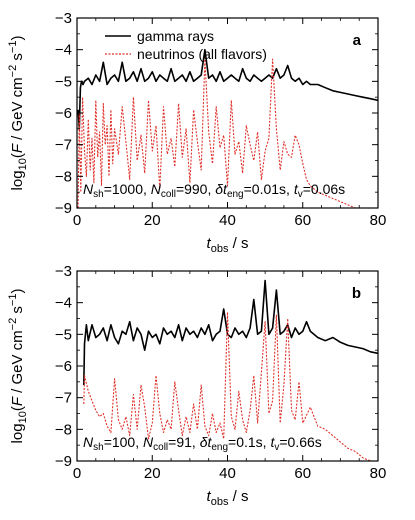  What do you see at coordinates (186, 45) in the screenshot?
I see `legend: gamma rays neutrinos (all flavors)` at bounding box center [186, 45].